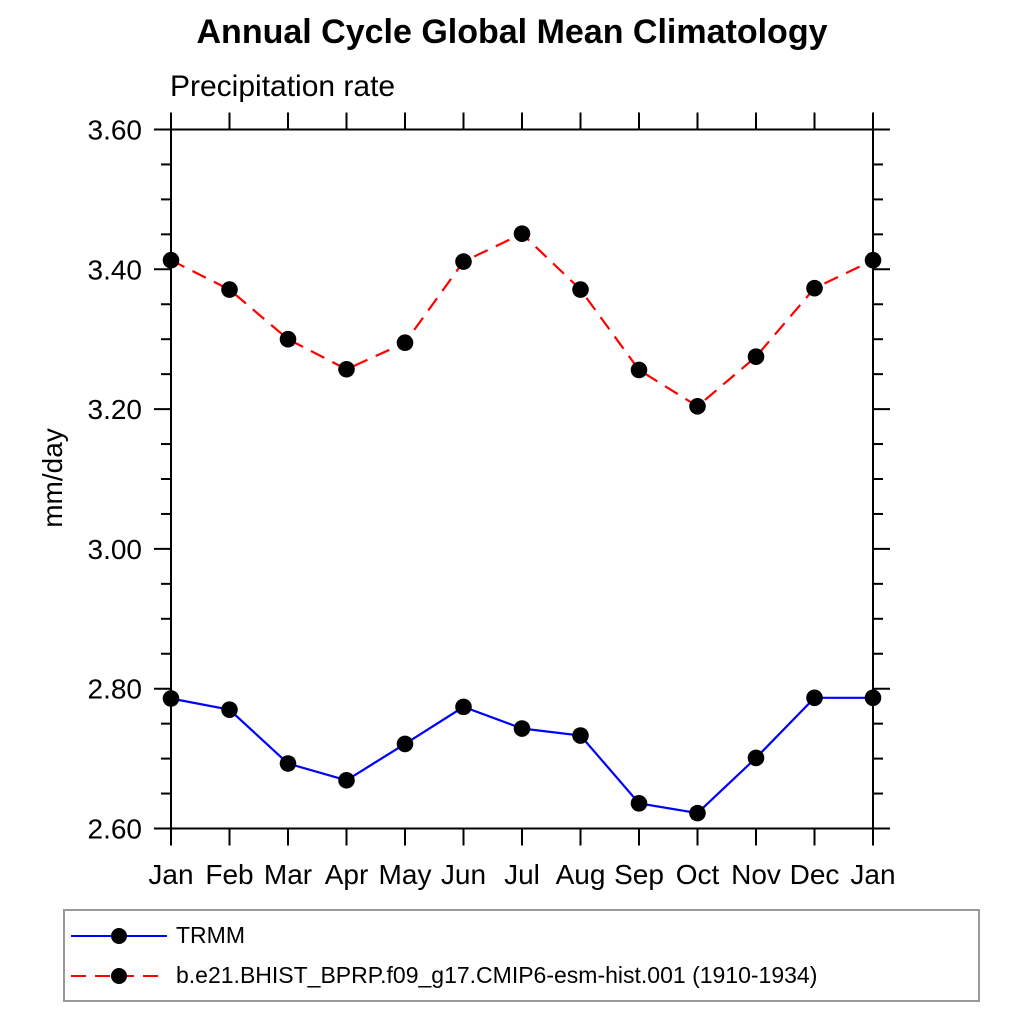  What do you see at coordinates (522, 874) in the screenshot?
I see `x-tick-label: Jul` at bounding box center [522, 874].